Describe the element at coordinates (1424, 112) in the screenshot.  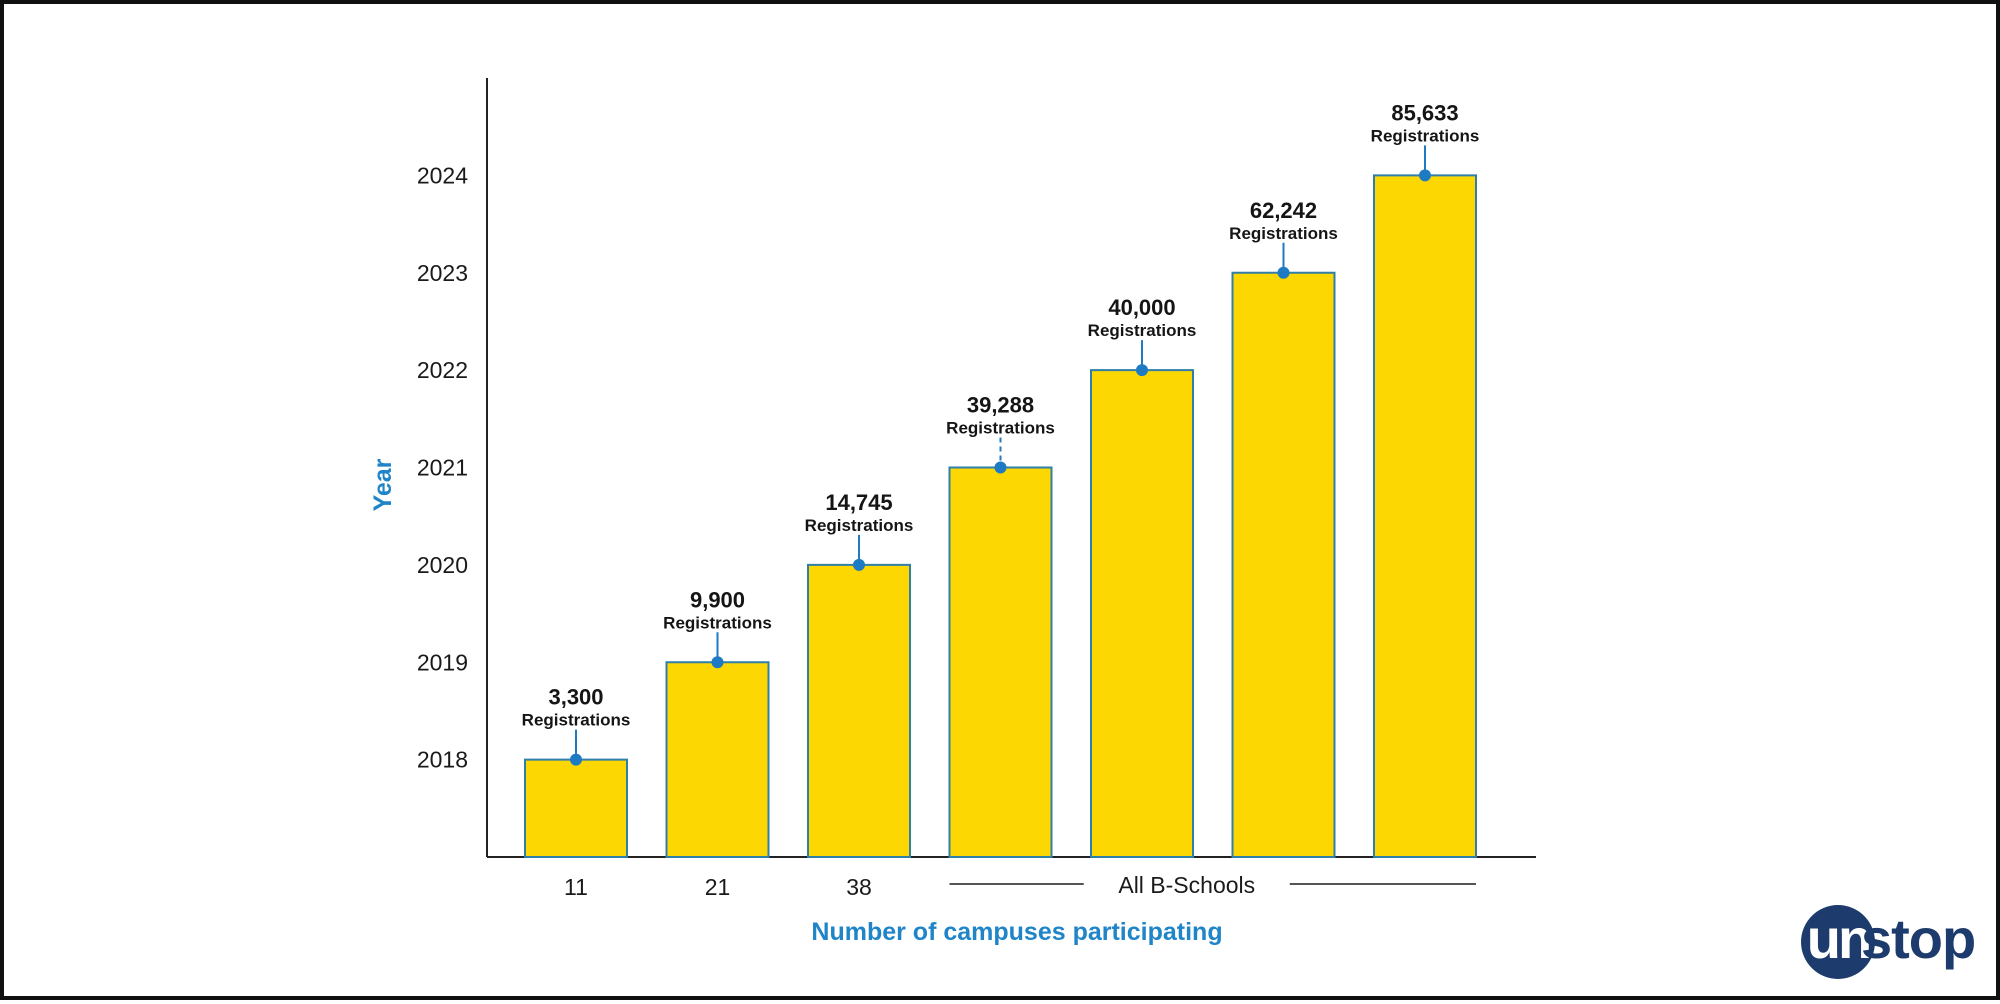
I see `value-label: 85,633` at that location.